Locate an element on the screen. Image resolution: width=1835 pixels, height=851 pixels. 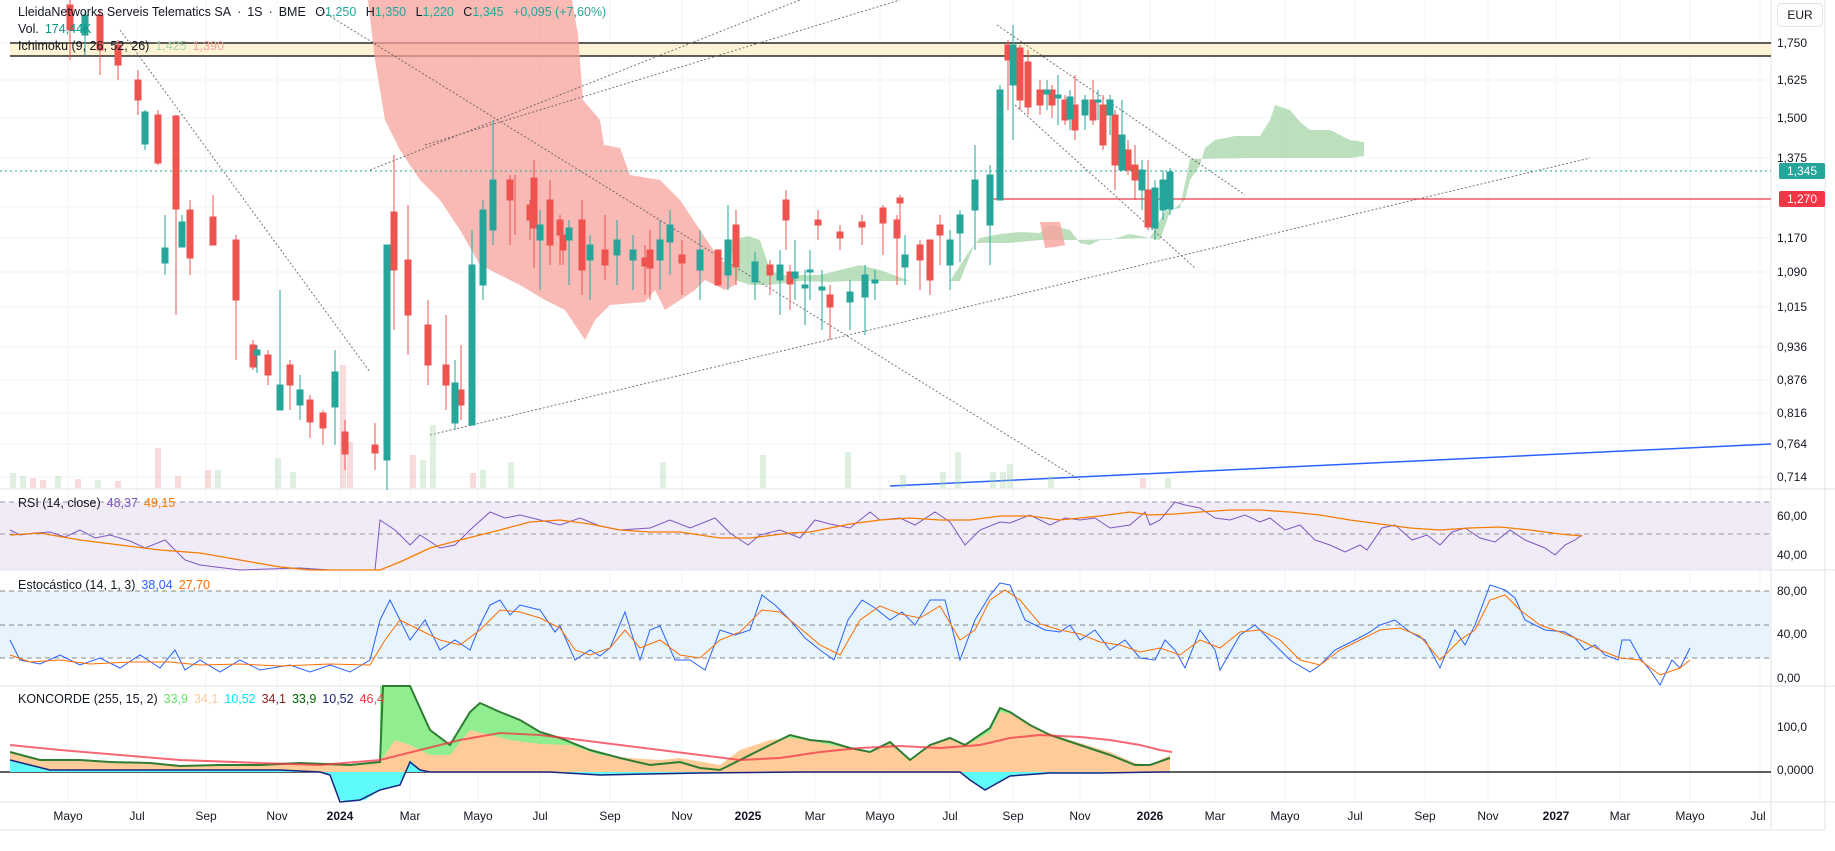
ichimoku-legend: Ichimoku (9, 26, 52, 26) 1,425 1,390 is located at coordinates (121, 46).